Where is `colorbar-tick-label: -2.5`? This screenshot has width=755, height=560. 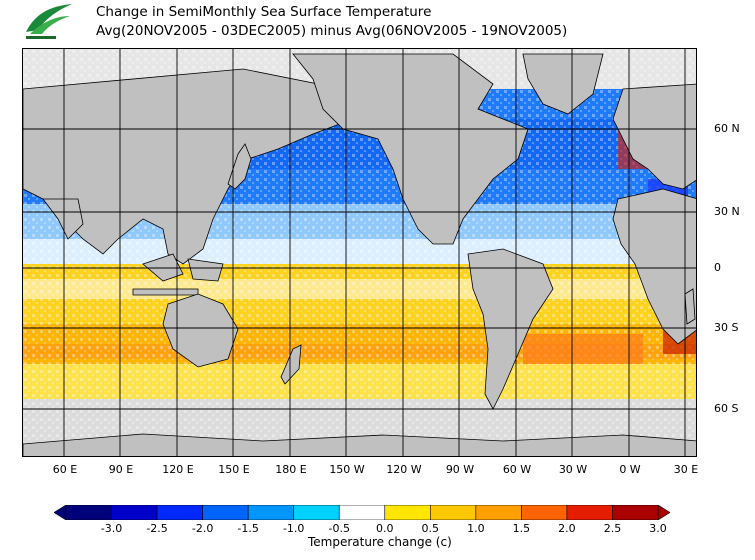
colorbar-tick-label: -2.5 is located at coordinates (157, 528).